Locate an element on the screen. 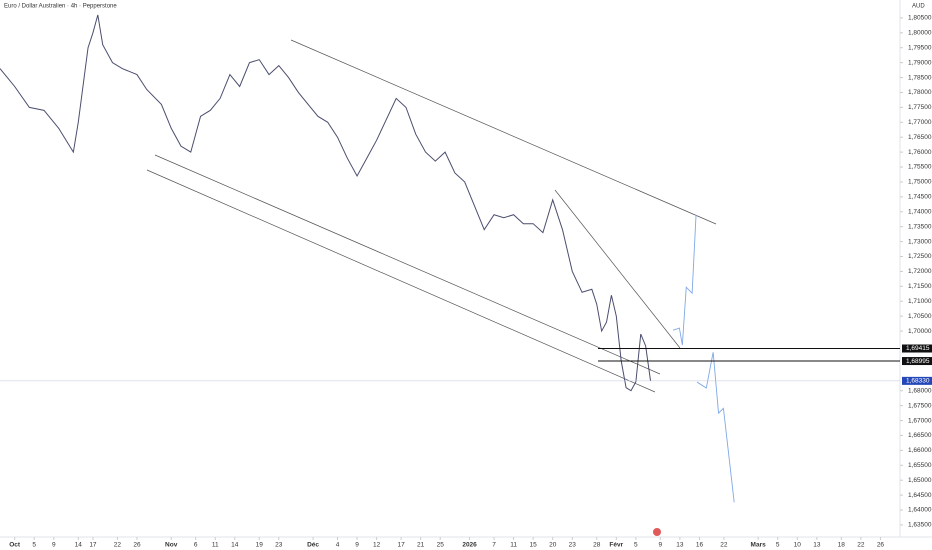 The height and width of the screenshot is (550, 932). y-tick-label: 1,74500 is located at coordinates (920, 197).